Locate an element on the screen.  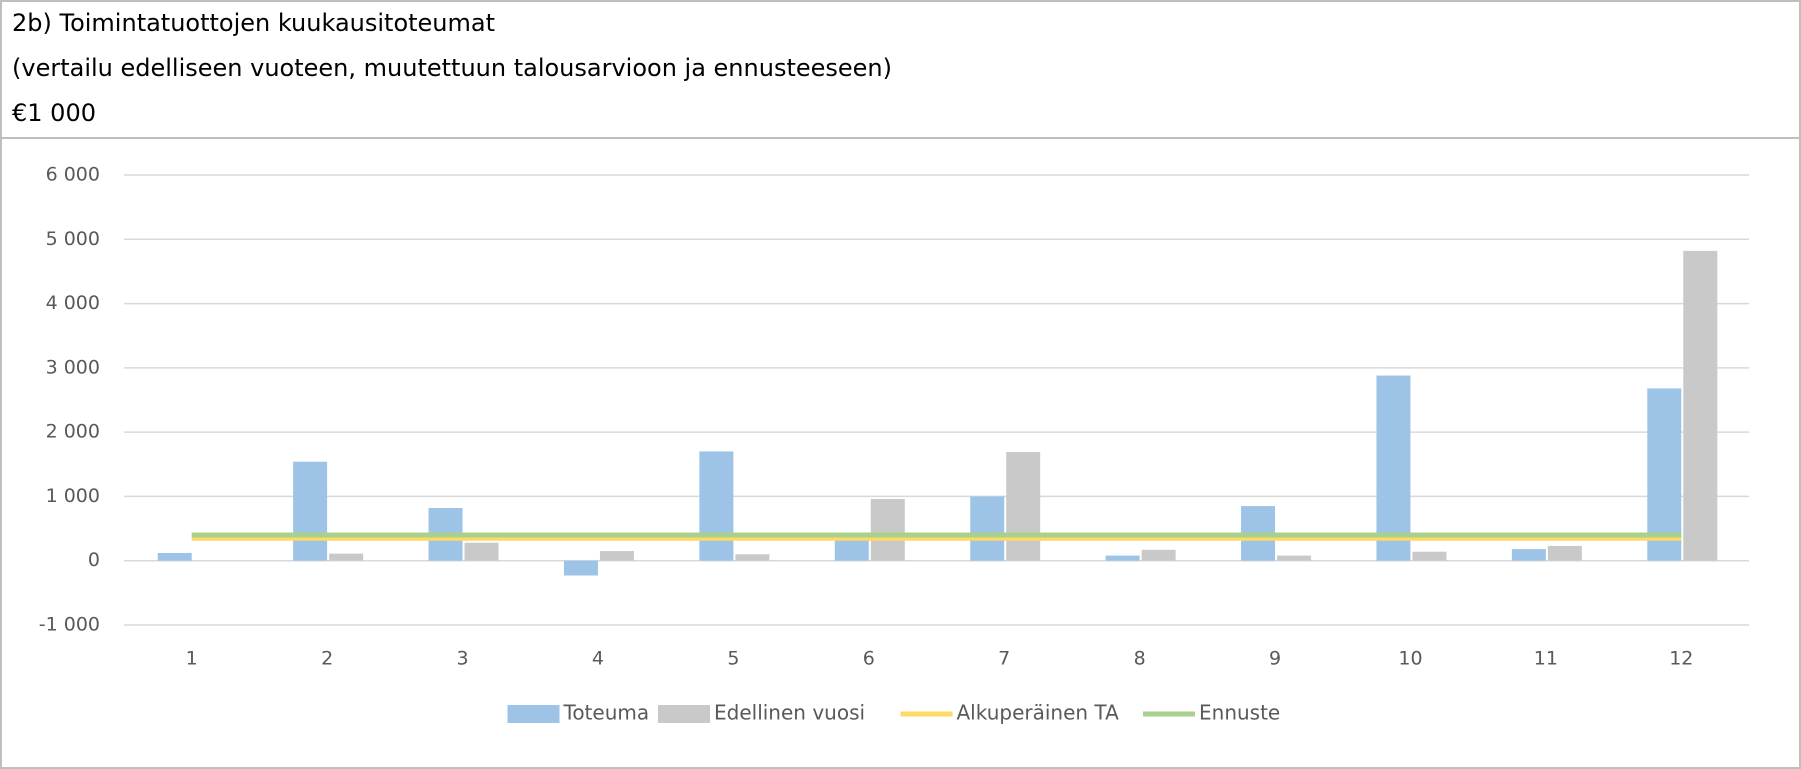
x-tick-label: 9 is located at coordinates (1275, 659).